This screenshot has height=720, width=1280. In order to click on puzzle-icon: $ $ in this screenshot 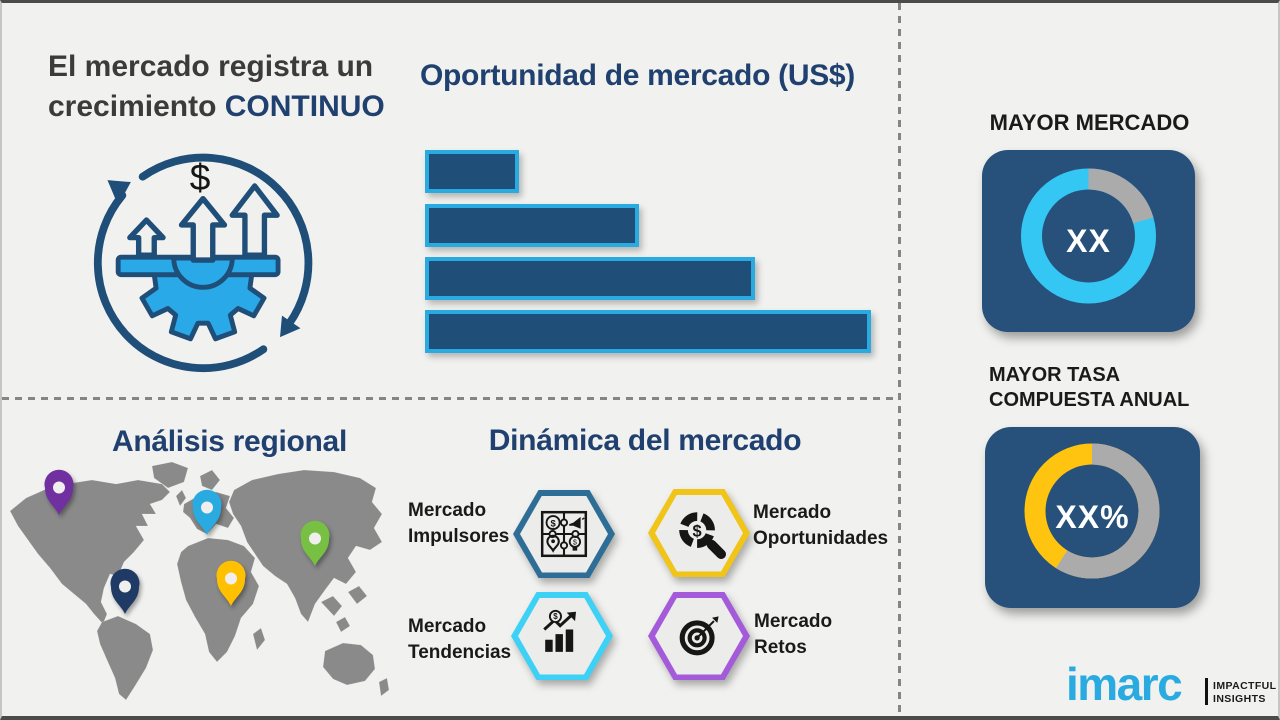, I will do `click(564, 534)`.